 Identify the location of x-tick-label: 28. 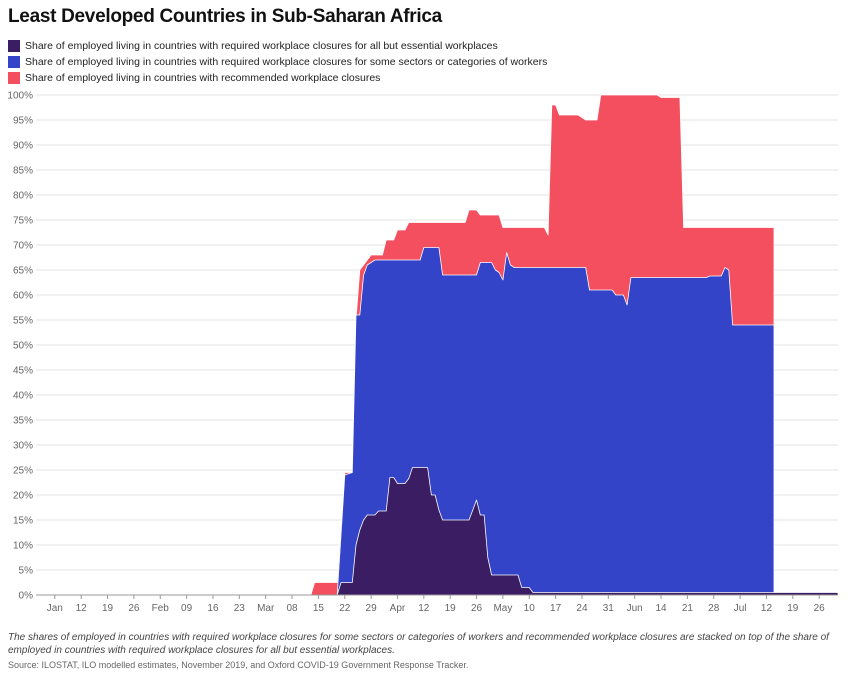
(714, 608).